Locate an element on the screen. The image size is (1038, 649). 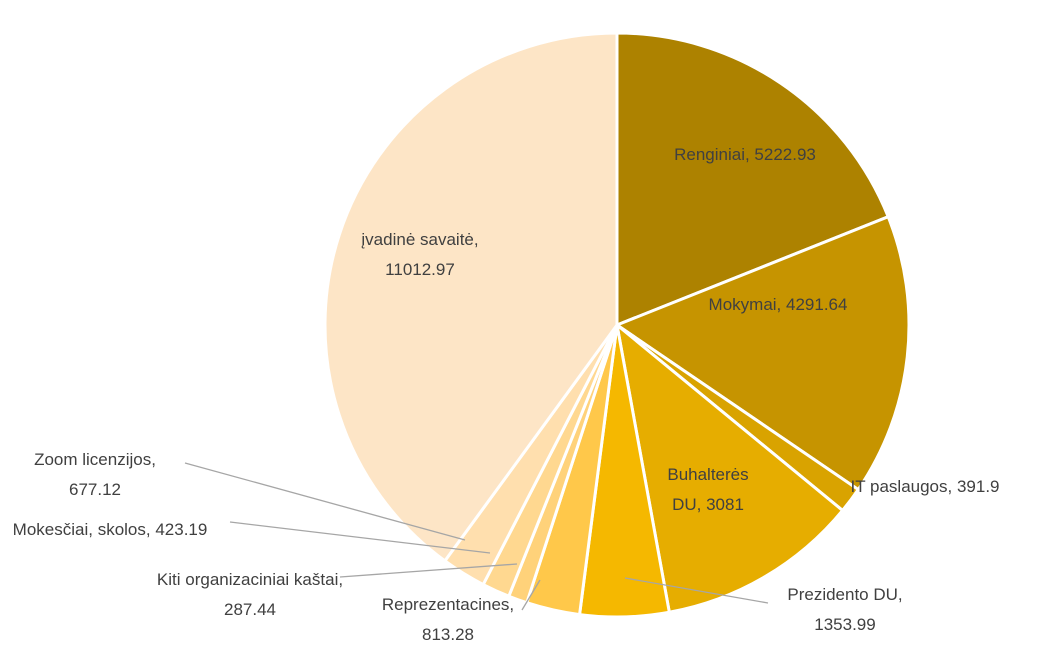
data-label: Buhalterės DU, 3081 is located at coordinates (708, 489).